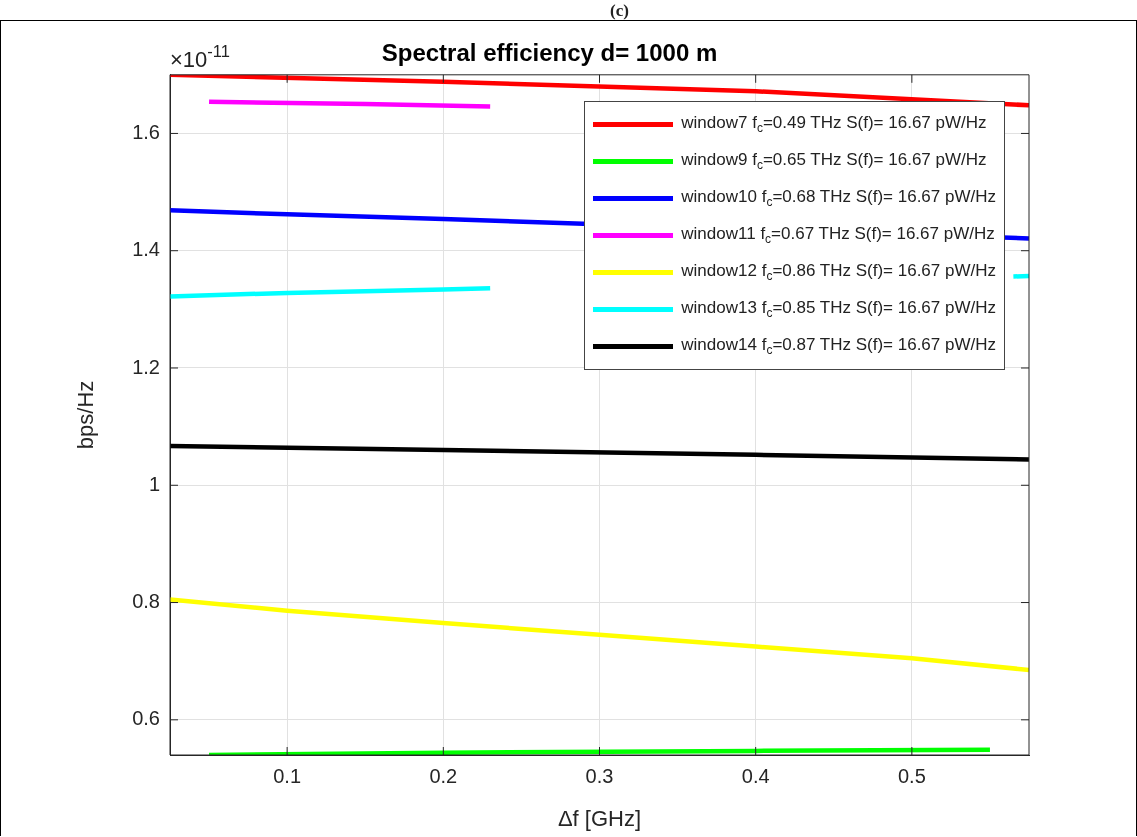 The image size is (1137, 837). I want to click on y-tick-label: 1.4, so click(146, 249).